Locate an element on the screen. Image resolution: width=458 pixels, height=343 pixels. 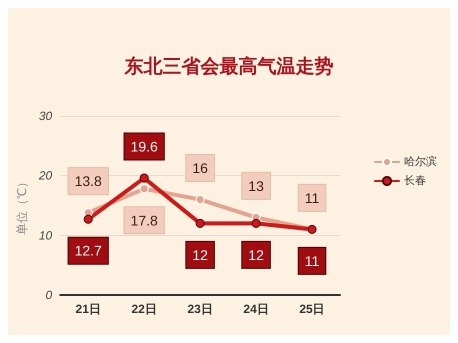
y-tick-label: 20 is located at coordinates (45, 175).